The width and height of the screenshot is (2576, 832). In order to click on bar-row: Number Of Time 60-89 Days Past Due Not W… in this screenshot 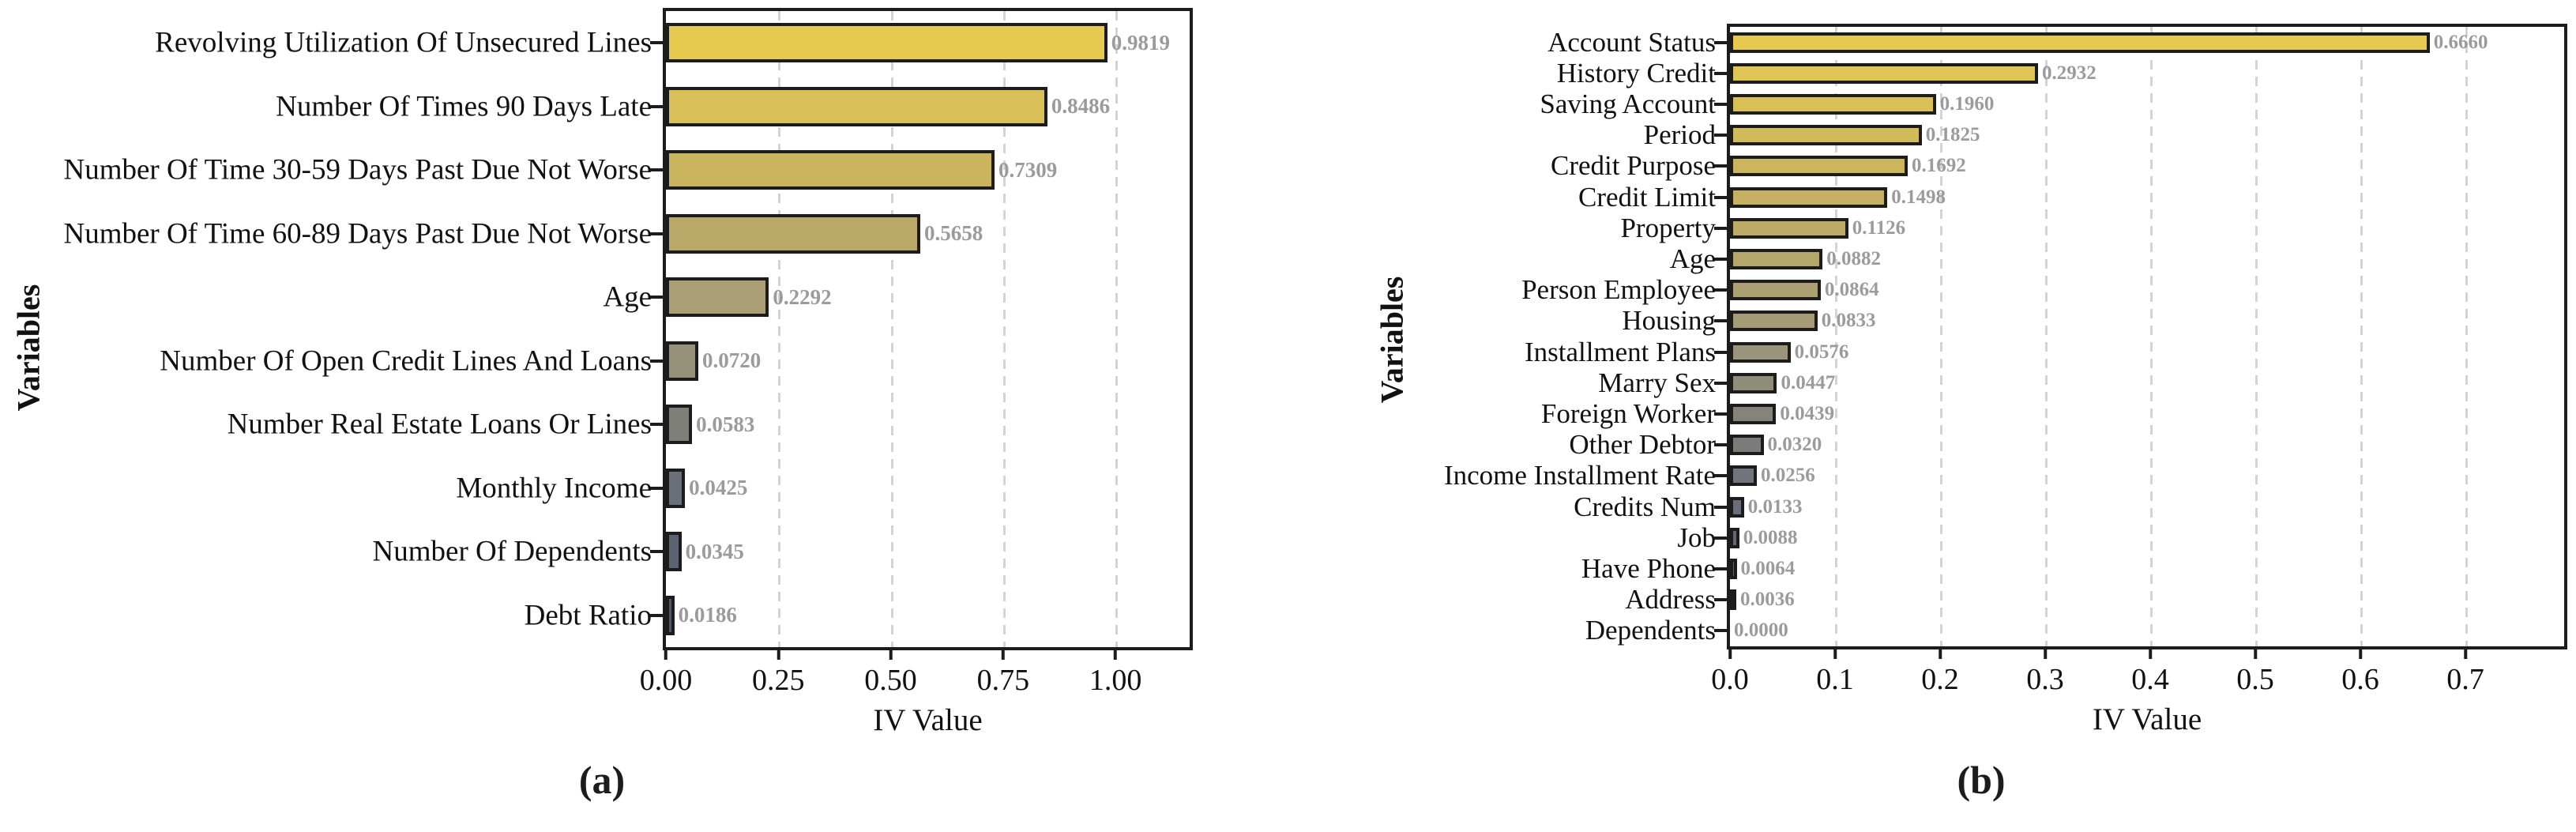, I will do `click(626, 234)`.